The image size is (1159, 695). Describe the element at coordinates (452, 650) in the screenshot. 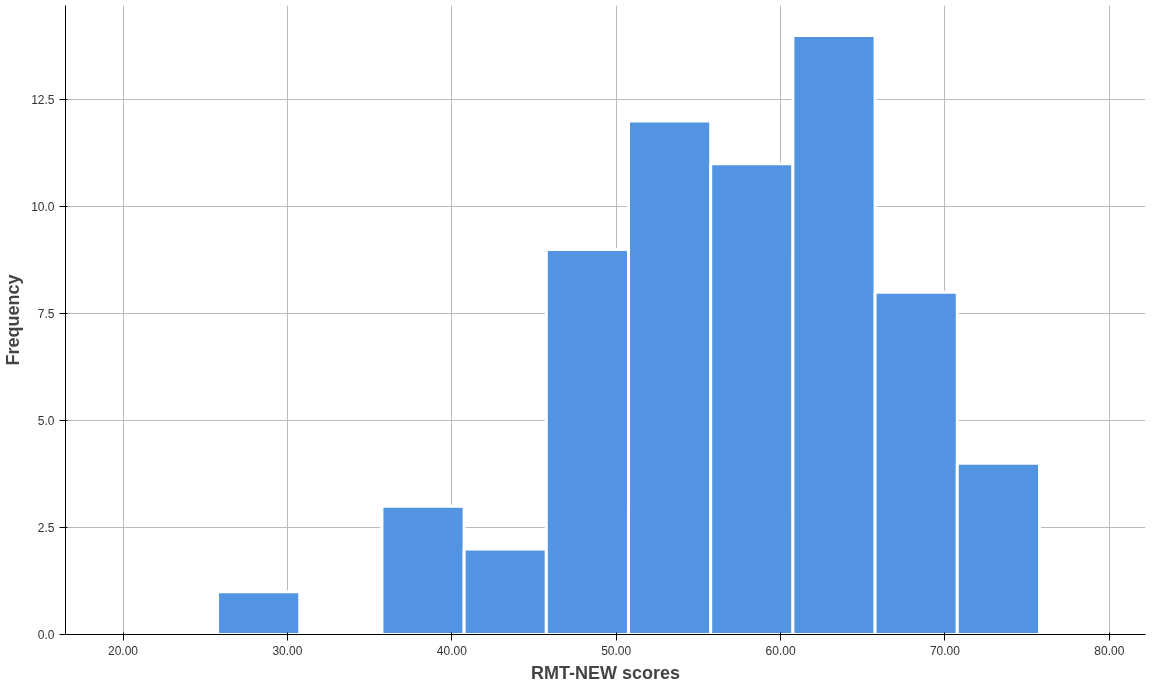

I see `x-tick-label: 40.00` at that location.